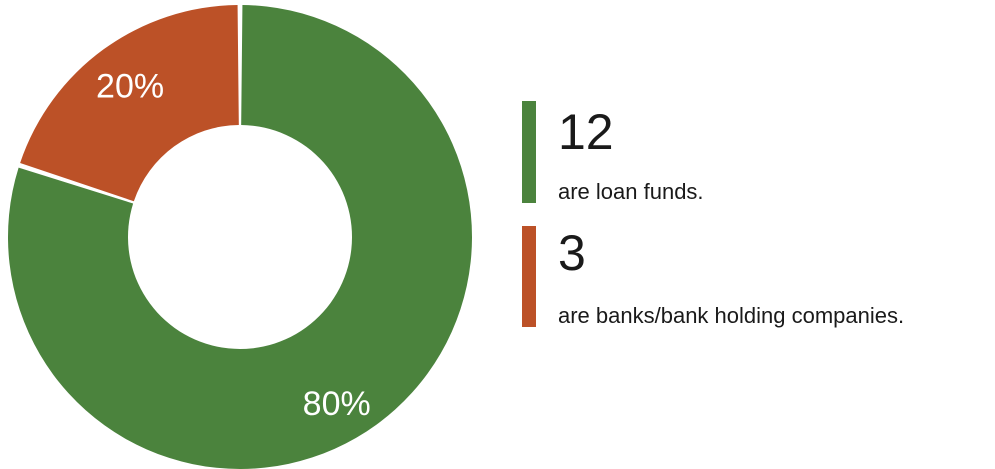 This screenshot has width=995, height=469. I want to click on slice-percent-label: 80%, so click(337, 404).